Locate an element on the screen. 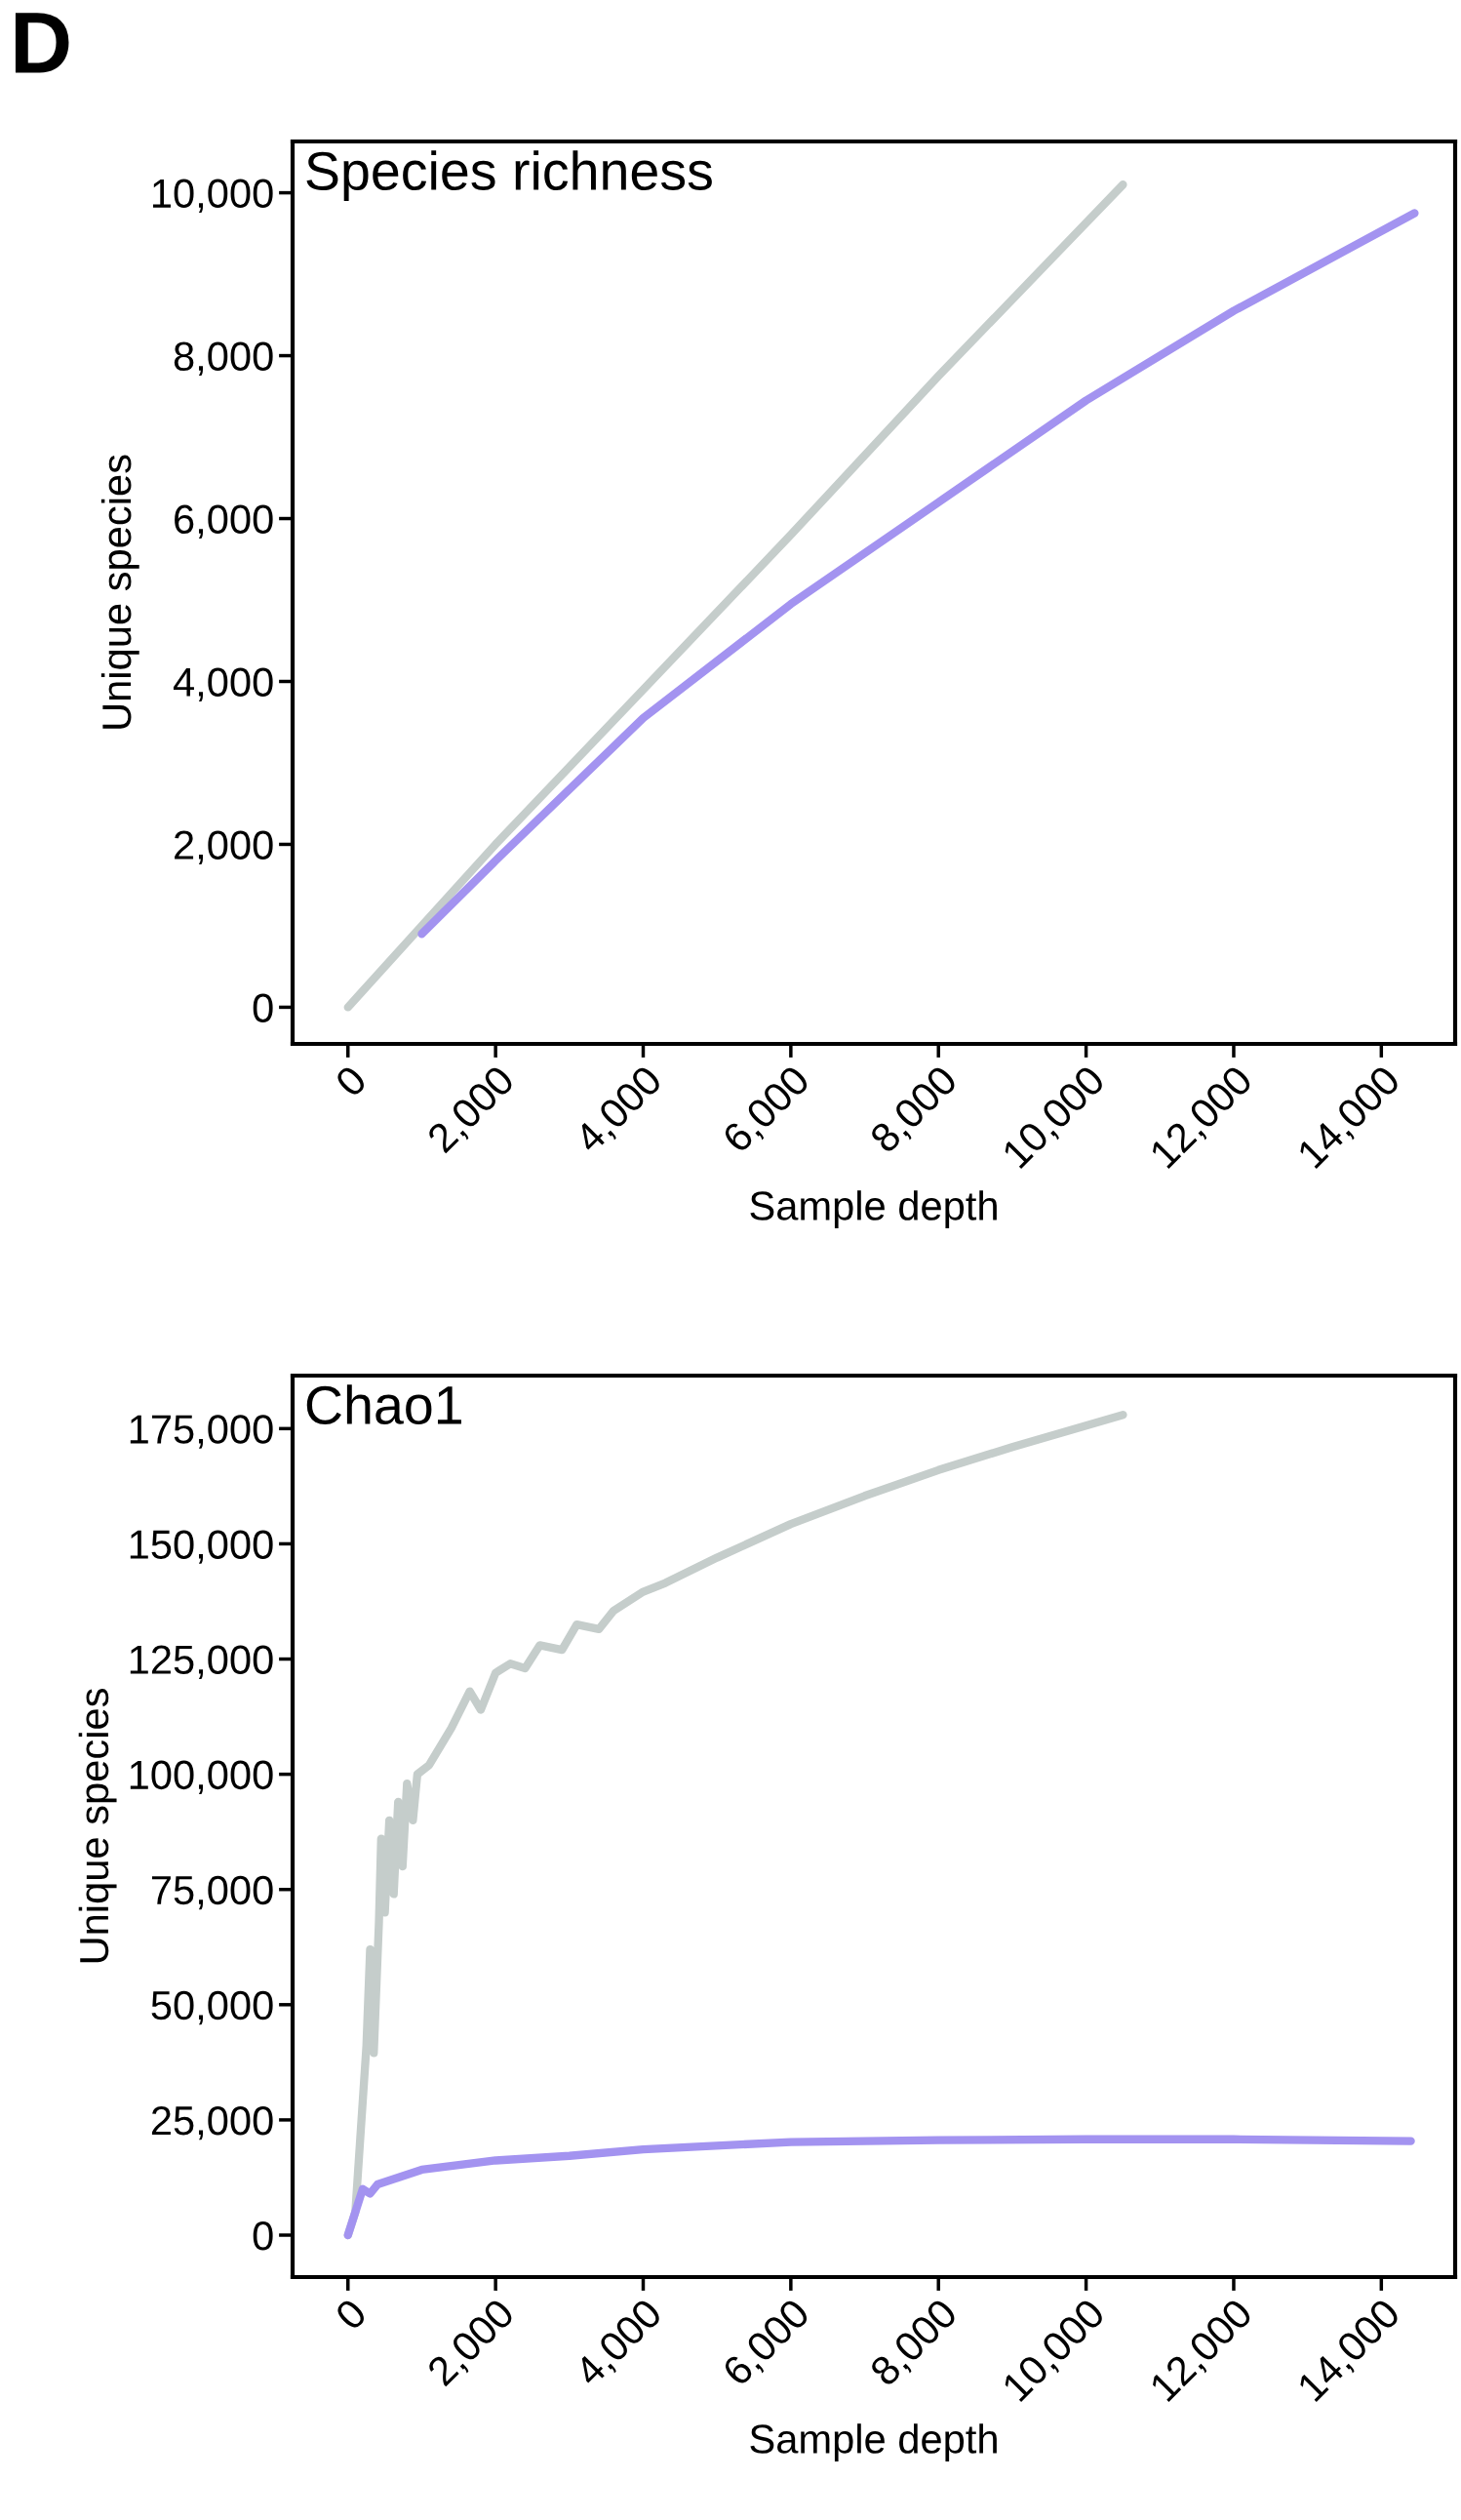 The width and height of the screenshot is (1461, 2520). text: D is located at coordinates (42, 43).